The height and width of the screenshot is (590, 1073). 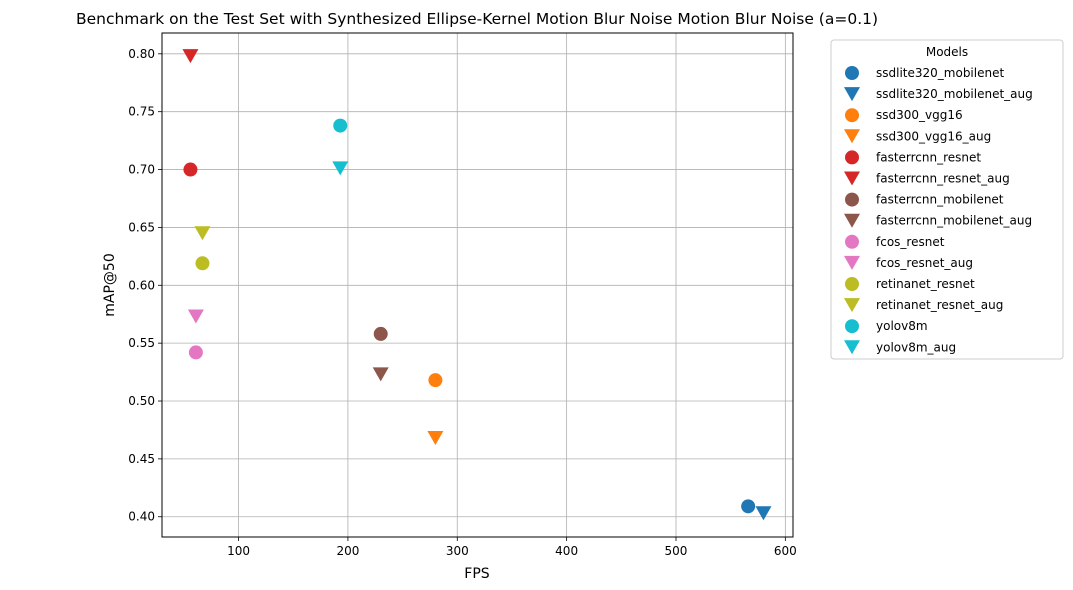 What do you see at coordinates (852, 262) in the screenshot?
I see `legend-marker-fcos_resnet_aug` at bounding box center [852, 262].